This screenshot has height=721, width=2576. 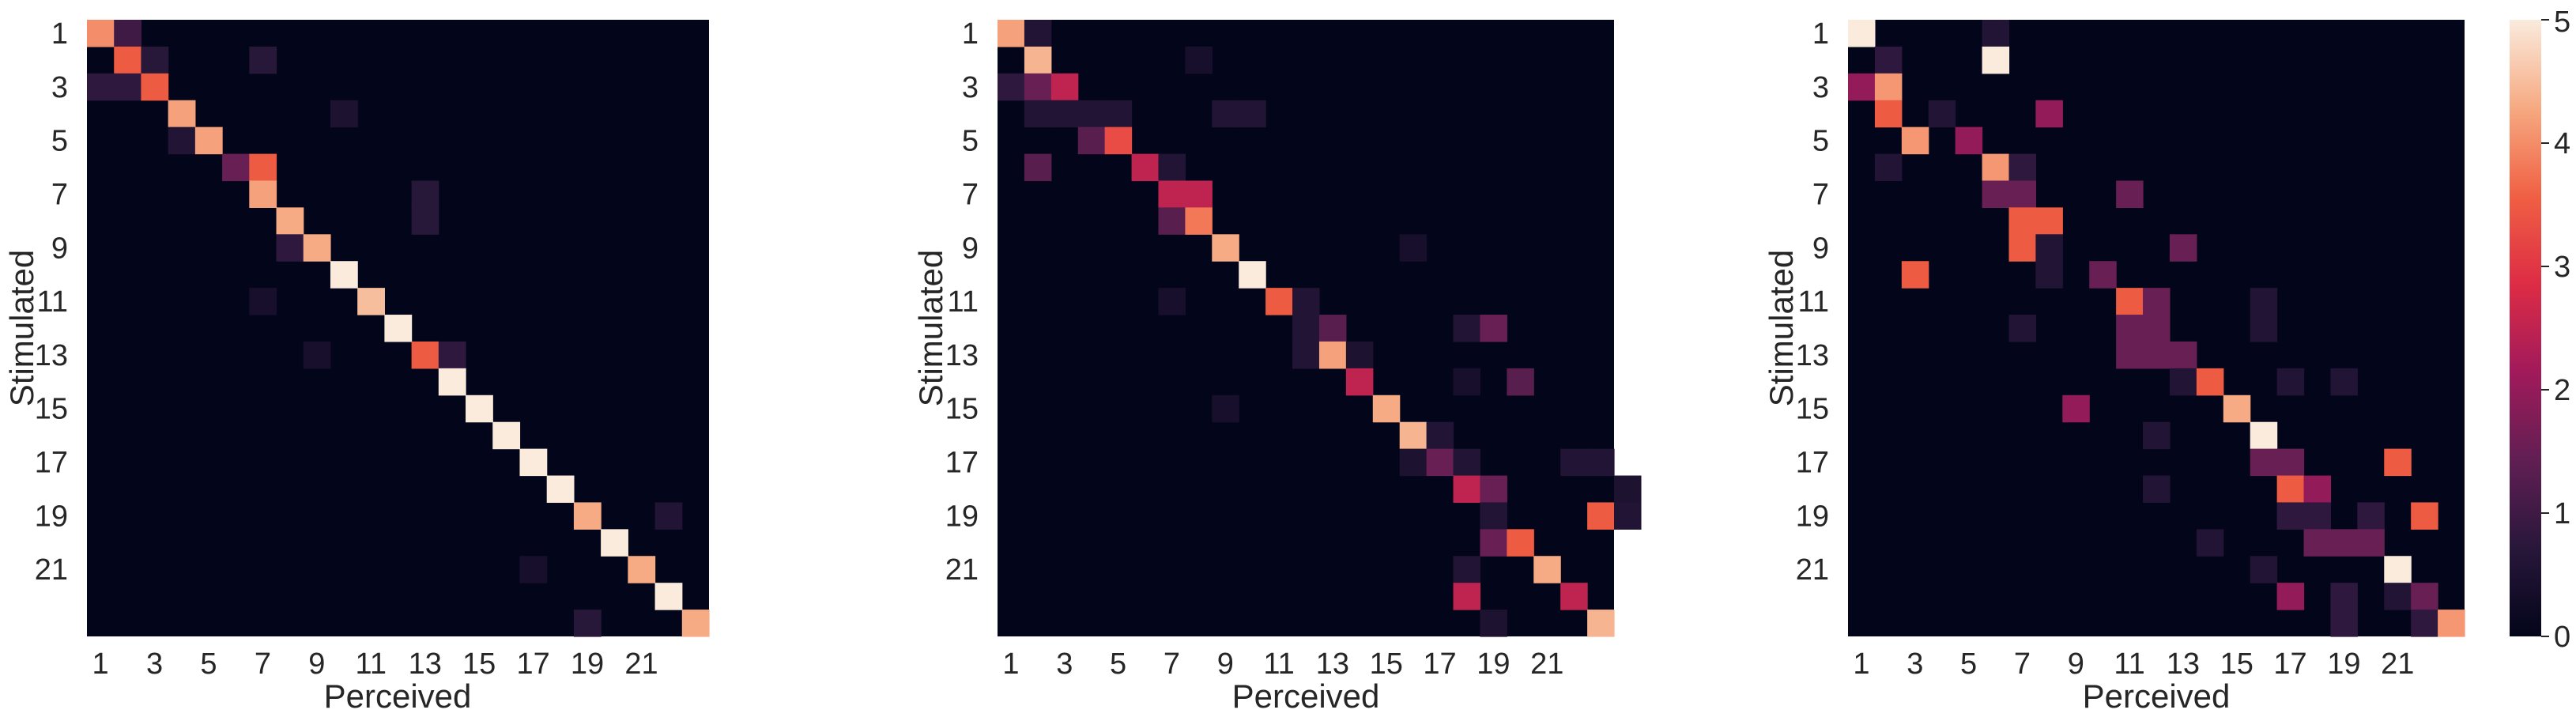 I want to click on y-tick-label: 17, so click(x=1812, y=464).